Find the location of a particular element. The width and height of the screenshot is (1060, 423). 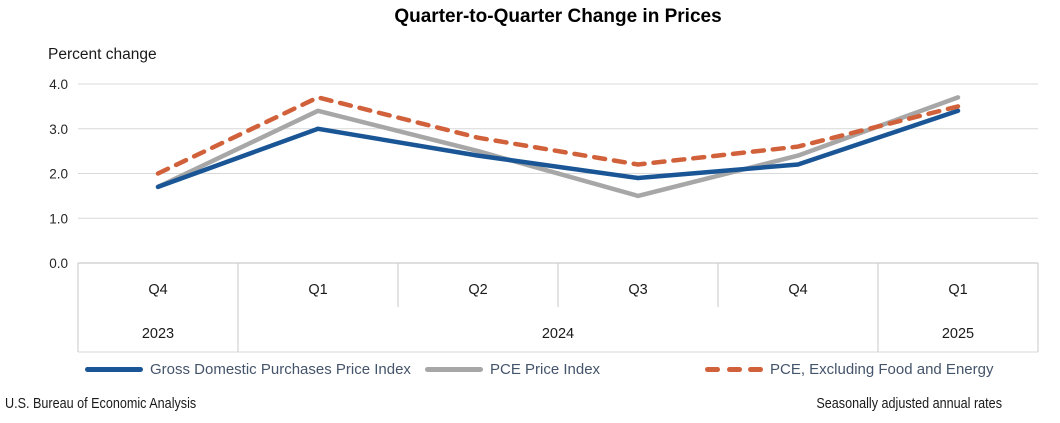

legend-item-pce-excluding-food-energy: PCE, Excluding Food and Energy is located at coordinates (849, 369).